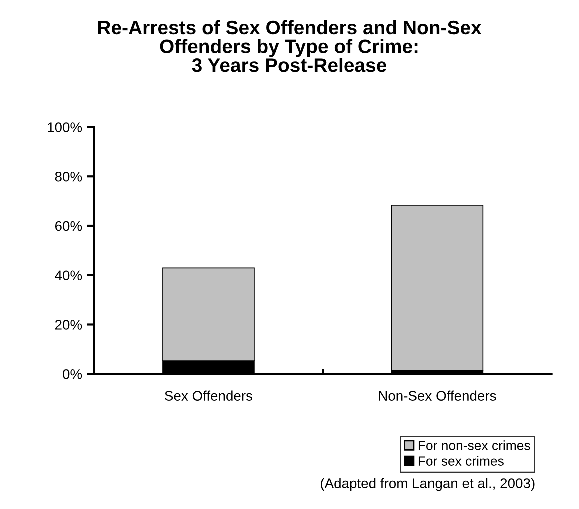  What do you see at coordinates (68, 325) in the screenshot?
I see `y-tick-label: 20%` at bounding box center [68, 325].